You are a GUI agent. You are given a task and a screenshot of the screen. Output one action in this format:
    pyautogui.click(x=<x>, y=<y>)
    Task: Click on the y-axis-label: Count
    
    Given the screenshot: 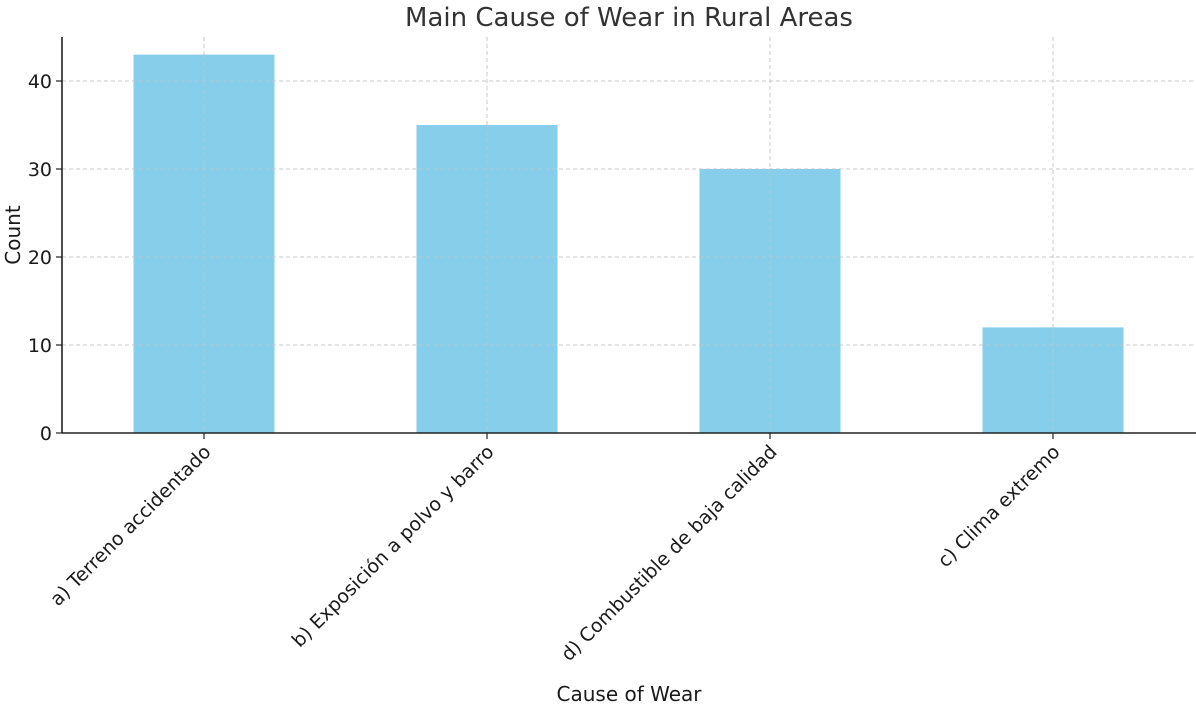 What is the action you would take?
    pyautogui.click(x=13, y=235)
    